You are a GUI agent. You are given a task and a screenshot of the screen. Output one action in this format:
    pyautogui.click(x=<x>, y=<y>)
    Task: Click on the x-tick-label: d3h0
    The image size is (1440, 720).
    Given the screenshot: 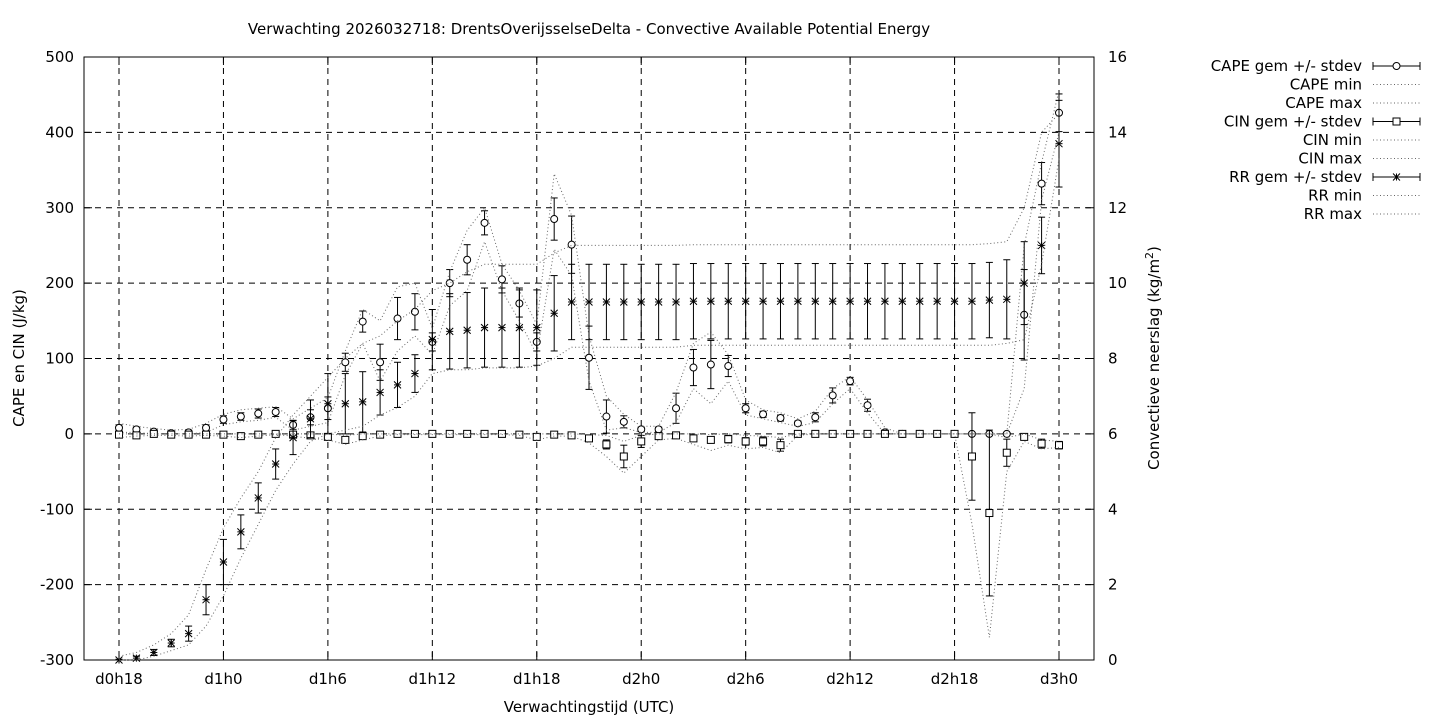 What is the action you would take?
    pyautogui.click(x=1059, y=679)
    